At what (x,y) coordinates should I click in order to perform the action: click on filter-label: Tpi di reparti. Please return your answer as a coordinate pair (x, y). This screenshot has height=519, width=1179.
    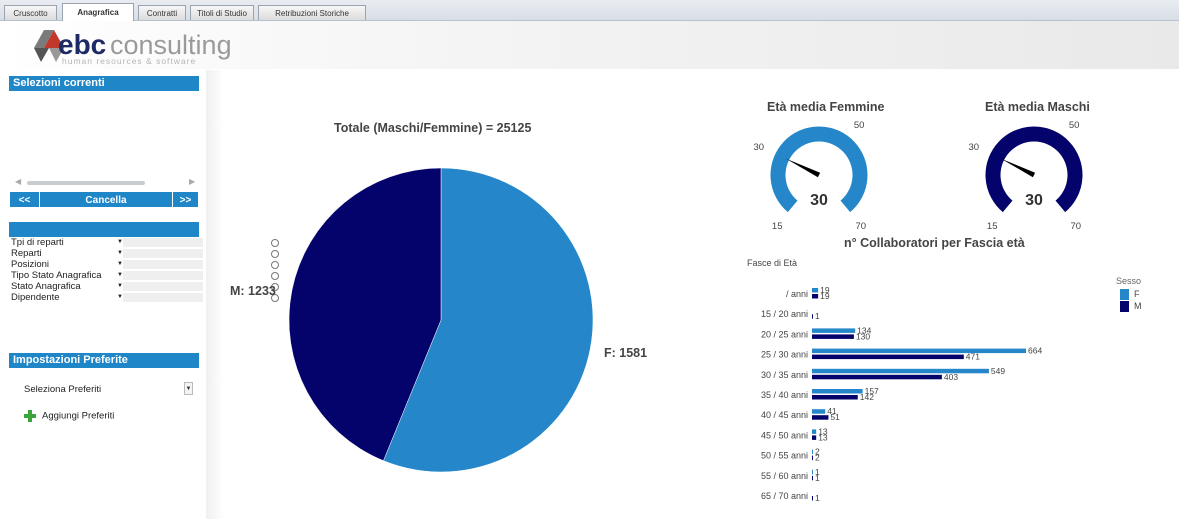
    Looking at the image, I should click on (37, 242).